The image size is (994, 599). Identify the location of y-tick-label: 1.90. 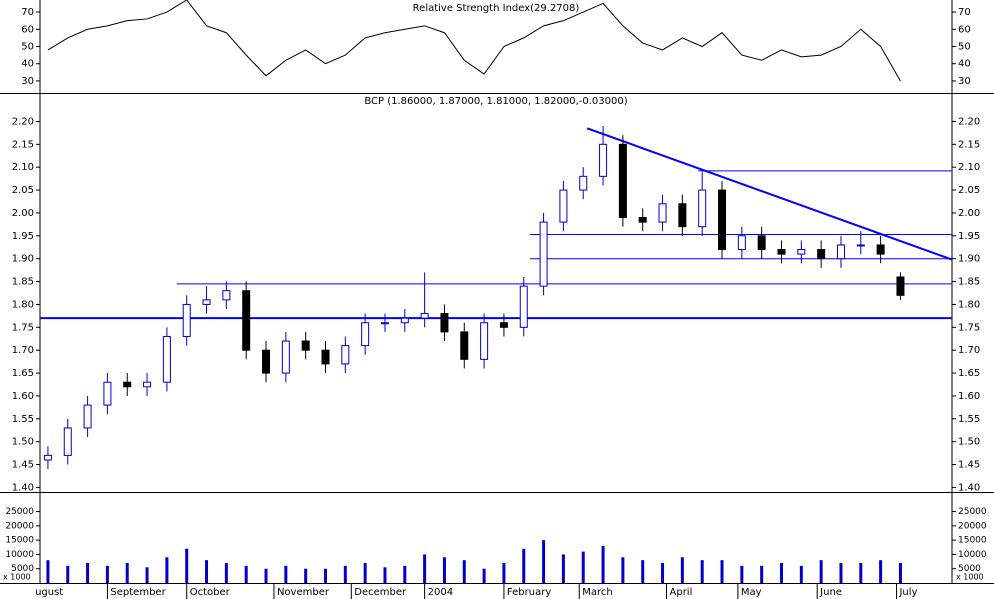
(23, 259).